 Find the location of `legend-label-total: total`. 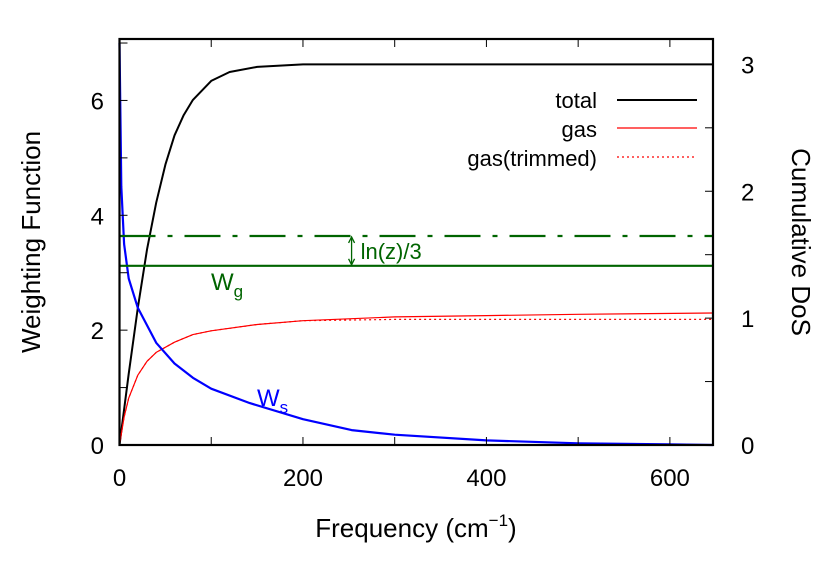

legend-label-total: total is located at coordinates (576, 100).